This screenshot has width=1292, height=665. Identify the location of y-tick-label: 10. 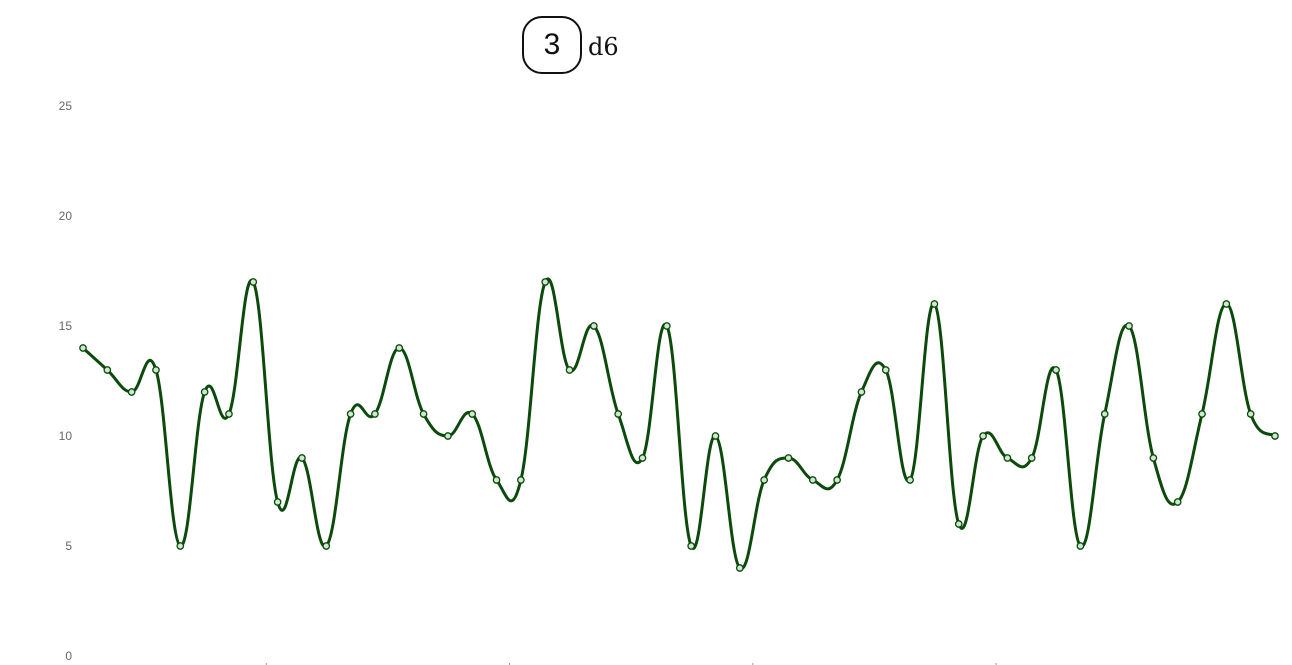
(66, 436).